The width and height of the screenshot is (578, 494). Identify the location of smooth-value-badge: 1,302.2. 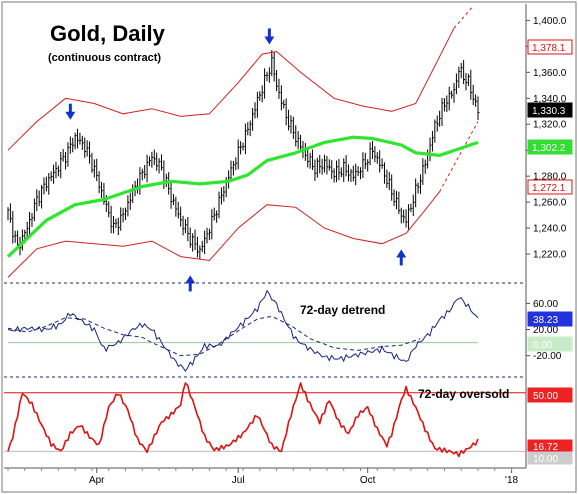
(550, 147).